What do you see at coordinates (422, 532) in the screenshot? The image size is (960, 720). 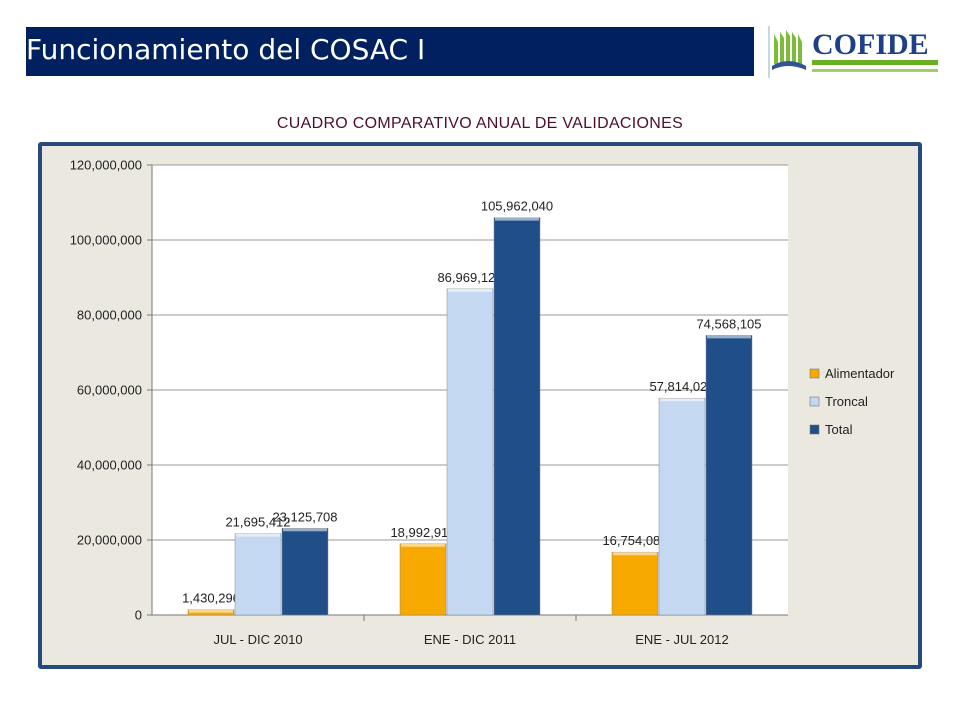 I see `data-label: 18,992,919` at bounding box center [422, 532].